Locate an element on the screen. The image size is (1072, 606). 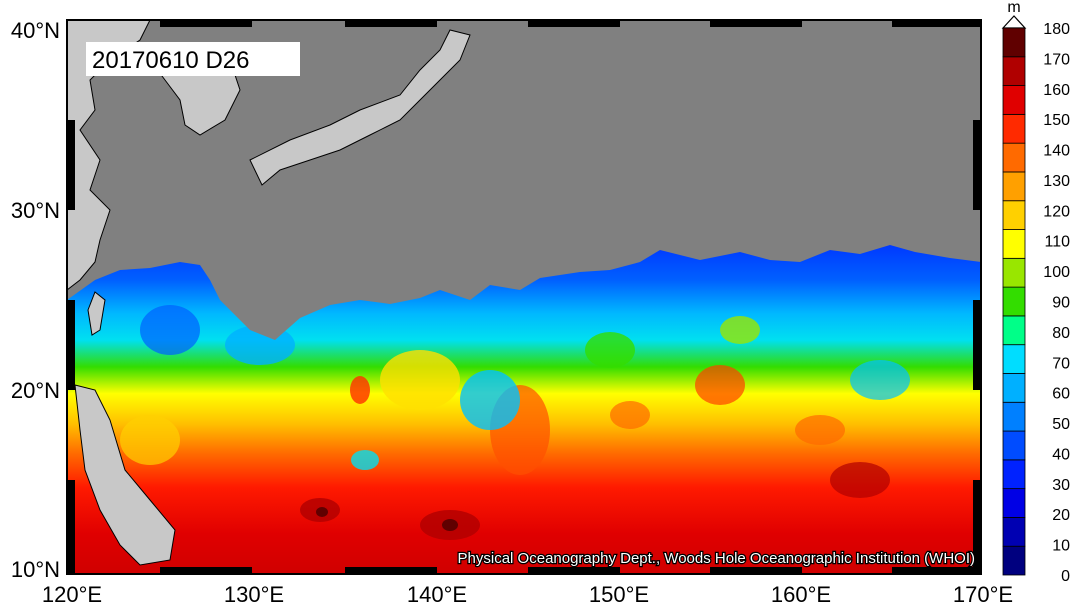
lat-tick-label: 40°N is located at coordinates (35, 30).